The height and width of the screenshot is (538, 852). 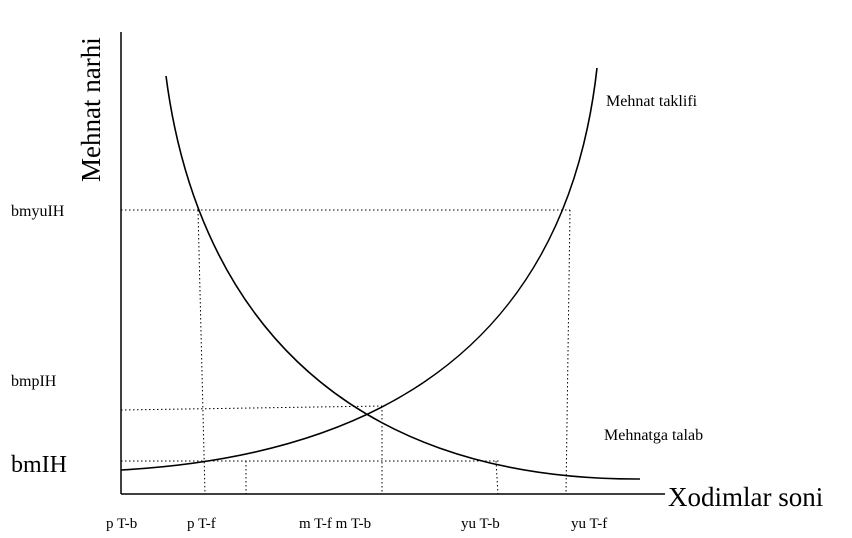 I want to click on y-axis-title: Mehnat narhi, so click(x=91, y=109).